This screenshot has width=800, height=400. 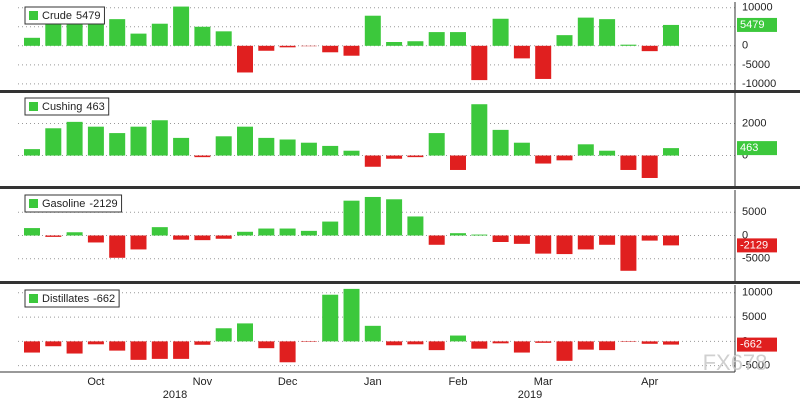 I want to click on y-tick-label: 0, so click(x=745, y=155).